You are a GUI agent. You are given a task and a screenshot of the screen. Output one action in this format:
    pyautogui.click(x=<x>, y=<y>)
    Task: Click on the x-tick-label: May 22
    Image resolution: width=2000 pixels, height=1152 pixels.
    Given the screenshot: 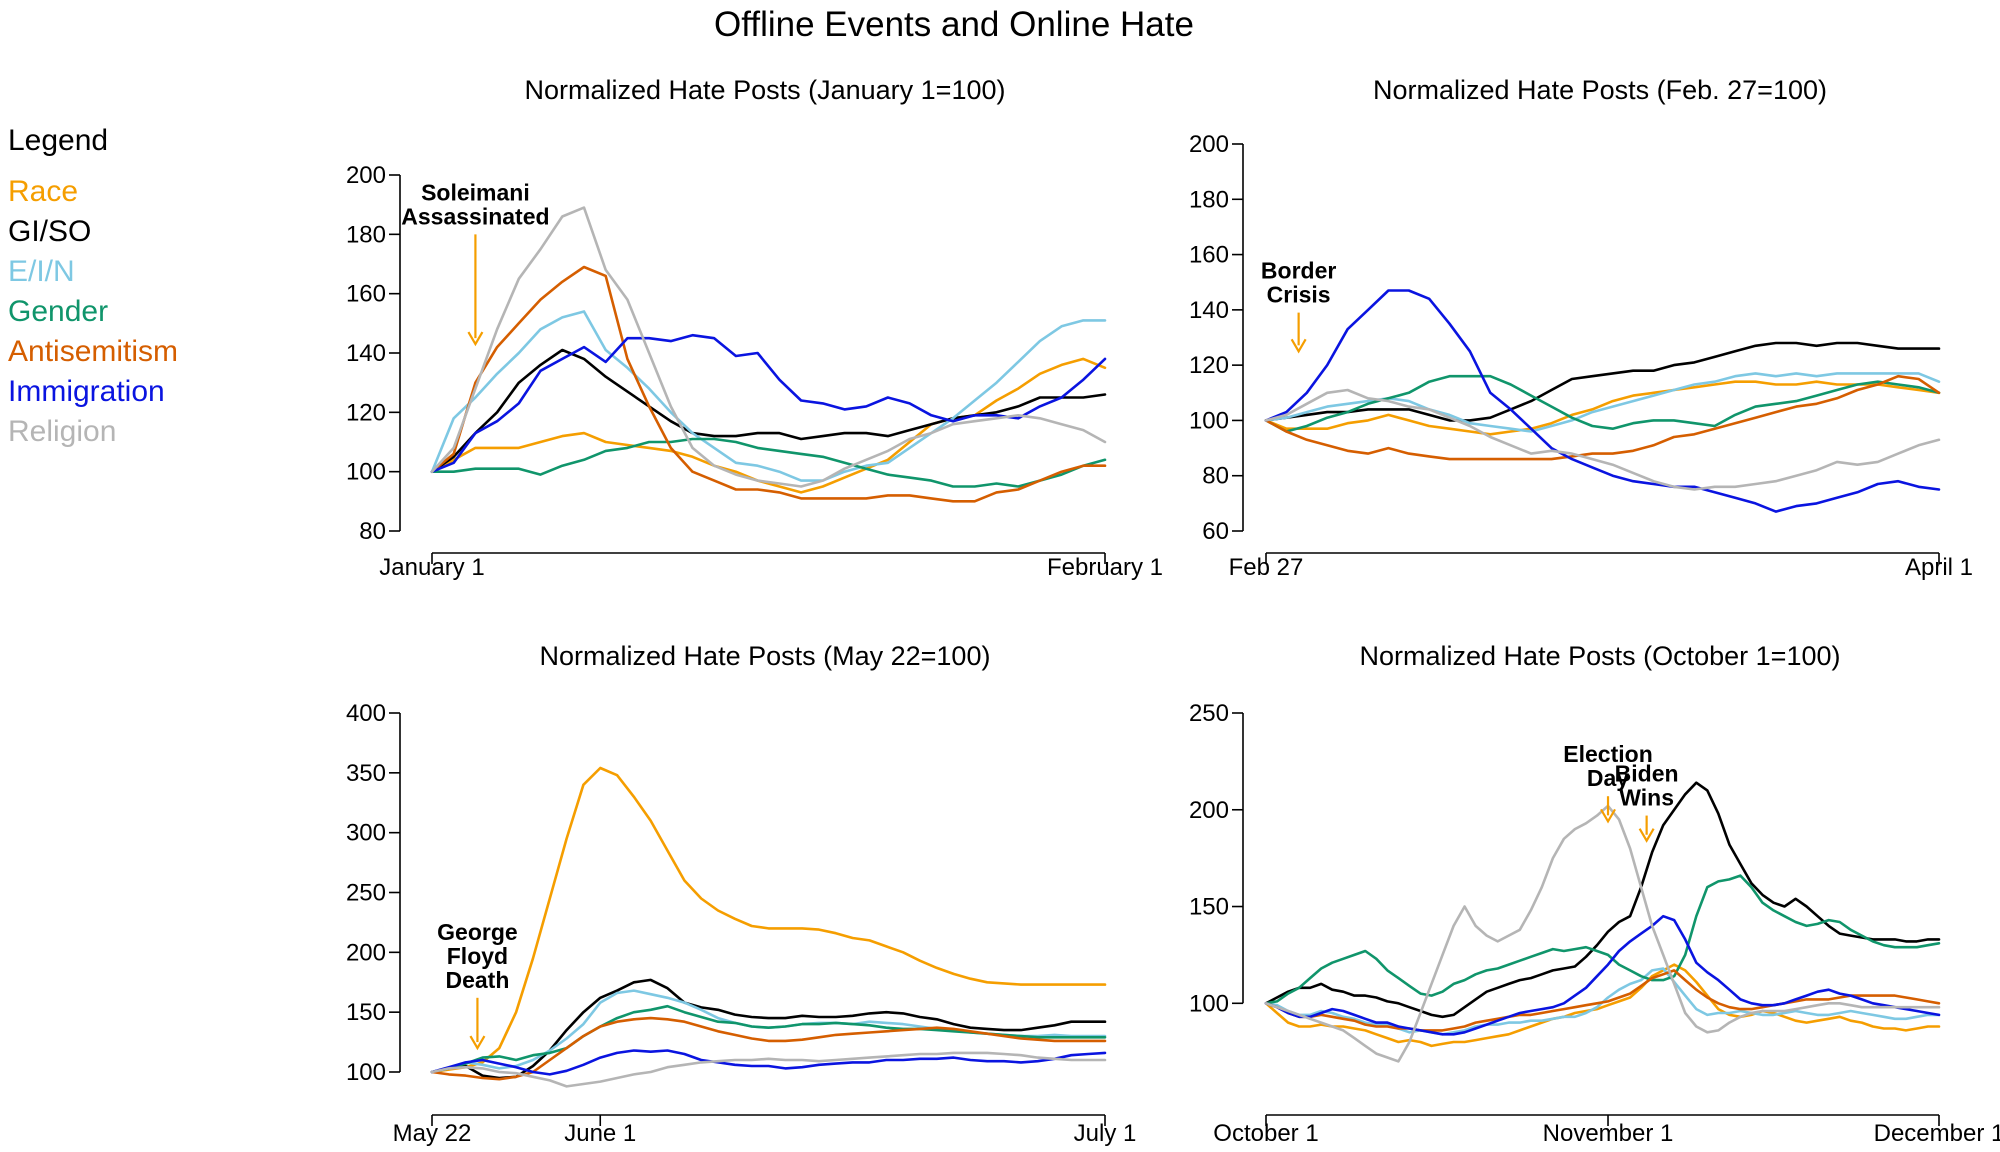 What is the action you would take?
    pyautogui.click(x=432, y=1133)
    